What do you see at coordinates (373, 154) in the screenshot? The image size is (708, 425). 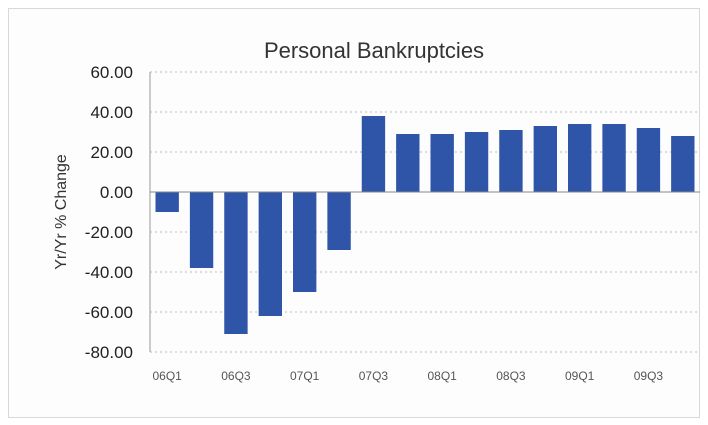 I see `bar-07Q3` at bounding box center [373, 154].